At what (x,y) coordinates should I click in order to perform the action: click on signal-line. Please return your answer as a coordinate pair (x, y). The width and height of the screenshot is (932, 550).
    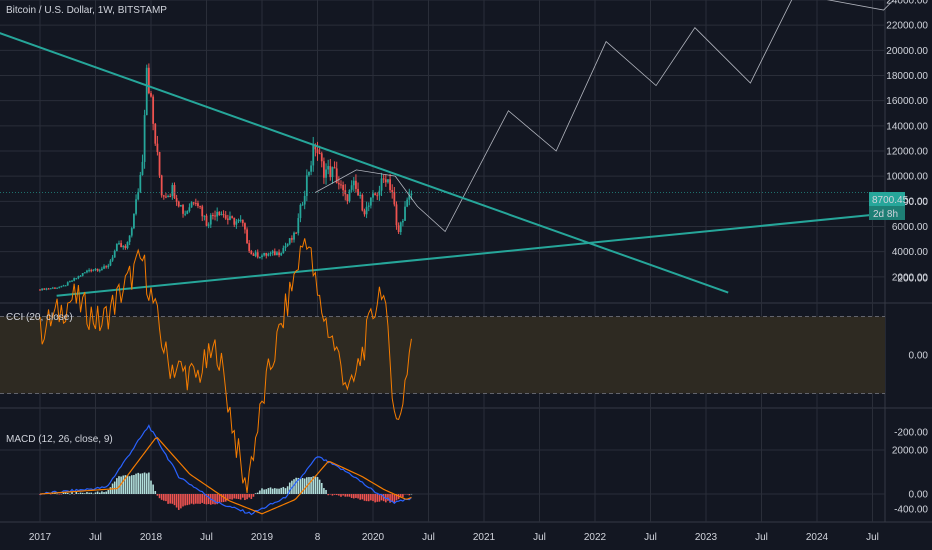
    Looking at the image, I should click on (225, 476).